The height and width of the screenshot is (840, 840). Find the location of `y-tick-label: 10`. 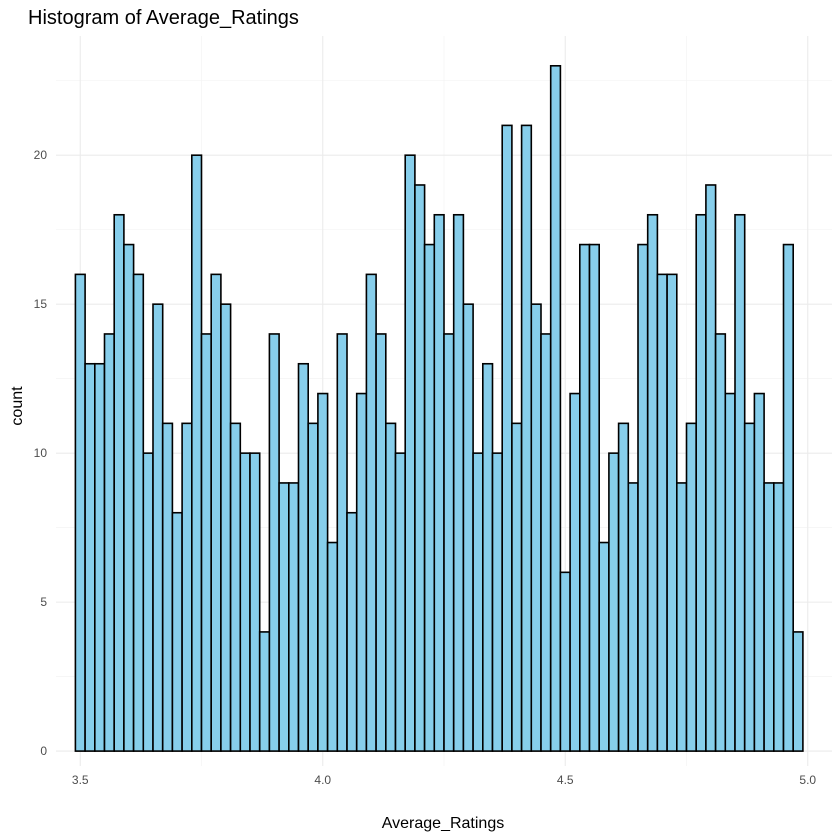

y-tick-label: 10 is located at coordinates (41, 453).